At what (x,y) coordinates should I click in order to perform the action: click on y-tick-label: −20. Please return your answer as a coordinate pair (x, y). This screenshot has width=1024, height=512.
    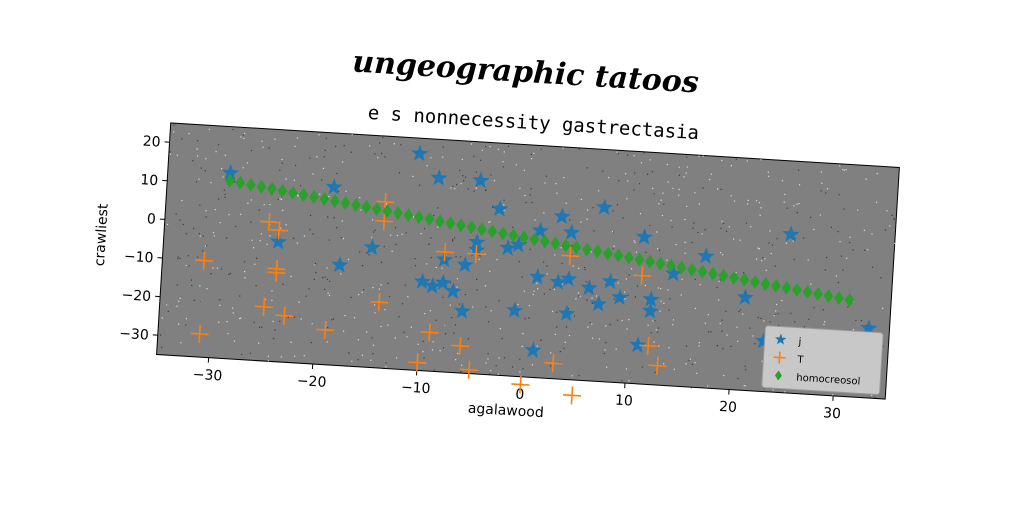
    Looking at the image, I should click on (136, 296).